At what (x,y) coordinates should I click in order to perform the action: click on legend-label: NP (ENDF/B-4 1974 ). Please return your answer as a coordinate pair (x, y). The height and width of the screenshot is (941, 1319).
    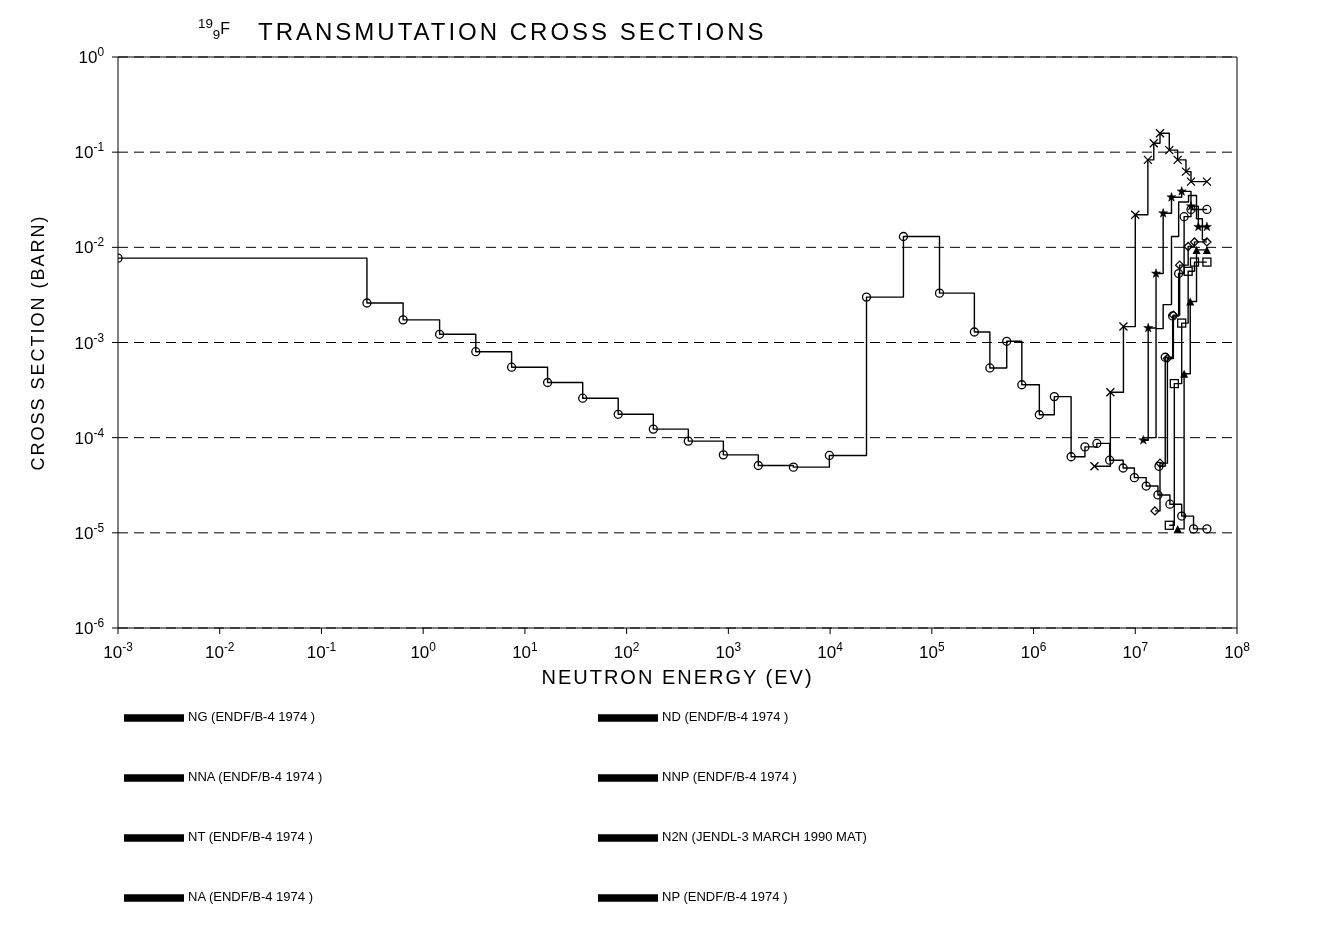
    Looking at the image, I should click on (725, 897).